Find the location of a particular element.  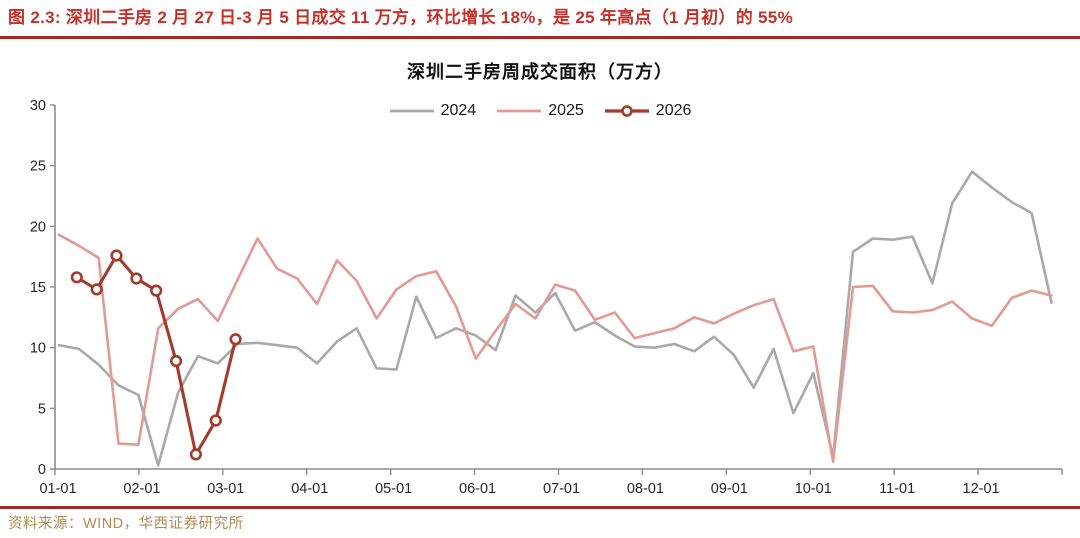

y-tick-label: 0 is located at coordinates (42, 470).